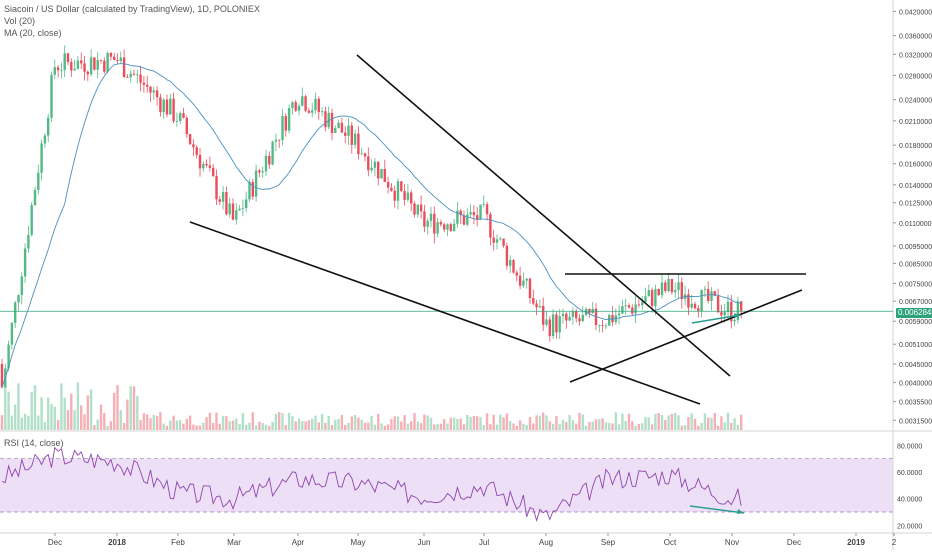 The width and height of the screenshot is (932, 555). Describe the element at coordinates (546, 542) in the screenshot. I see `time-tick-label: Aug` at that location.